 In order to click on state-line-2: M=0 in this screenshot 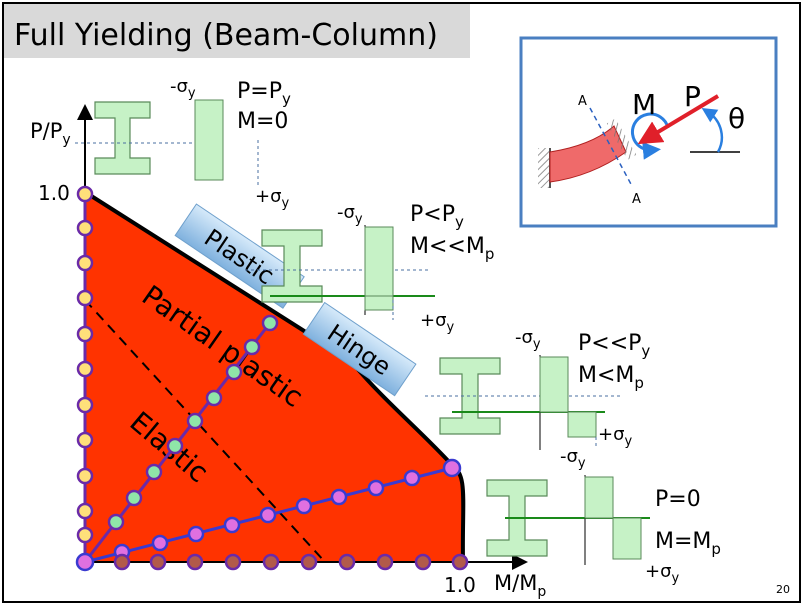, I will do `click(262, 121)`.